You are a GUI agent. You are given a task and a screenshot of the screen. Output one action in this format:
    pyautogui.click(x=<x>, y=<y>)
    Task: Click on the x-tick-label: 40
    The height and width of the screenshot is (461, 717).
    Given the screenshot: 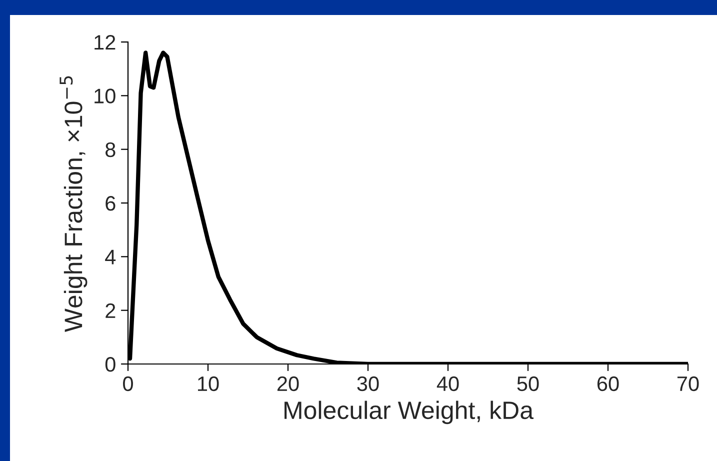 What is the action you would take?
    pyautogui.click(x=447, y=384)
    